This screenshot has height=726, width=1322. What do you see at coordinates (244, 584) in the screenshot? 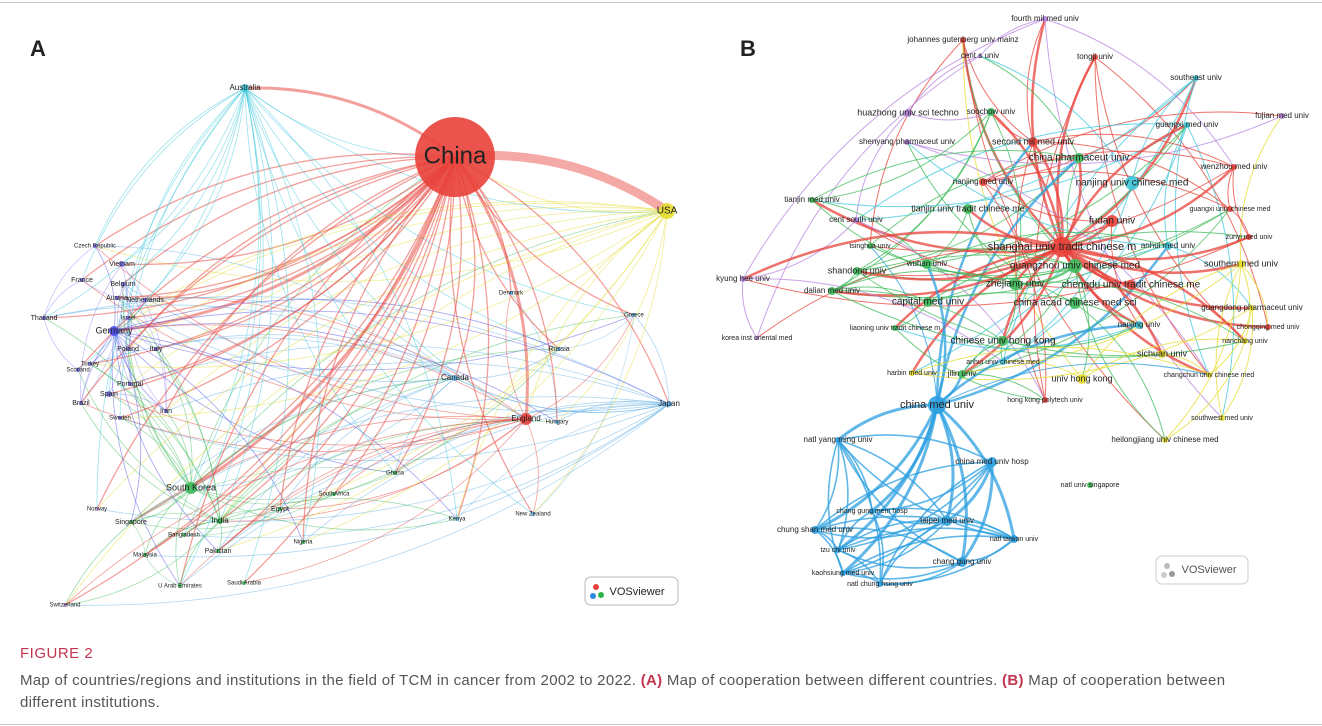
I see `node-label: Saudi Arabia` at bounding box center [244, 584].